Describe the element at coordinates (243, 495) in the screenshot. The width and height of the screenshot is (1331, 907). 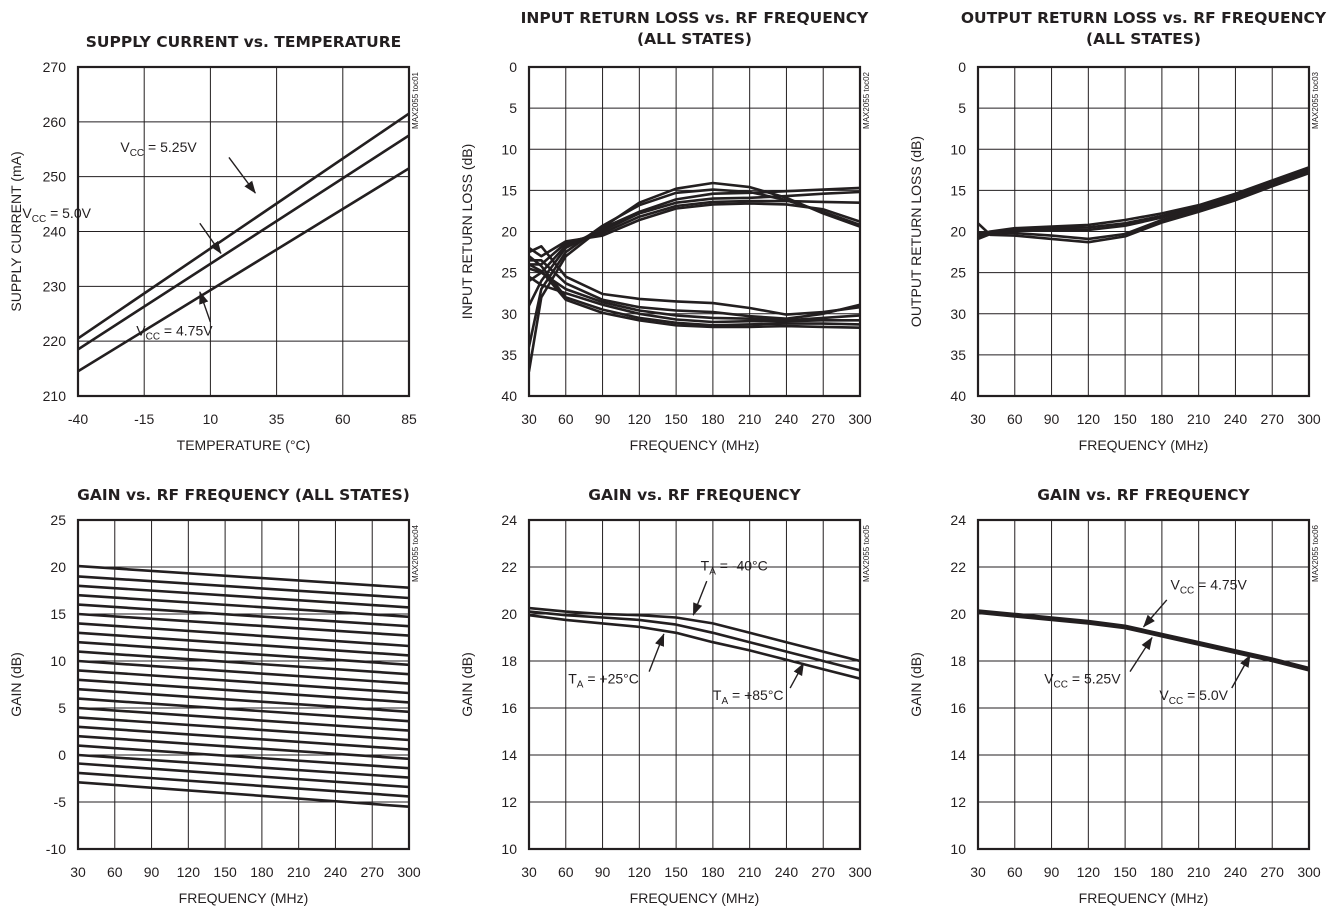
I see `chart-title: GAIN vs. RF FREQUENCY (ALL STATES)` at that location.